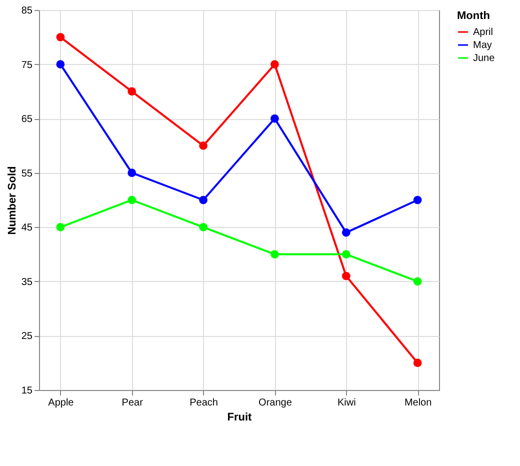 The width and height of the screenshot is (520, 466). Describe the element at coordinates (27, 120) in the screenshot. I see `y-tick-label: 65` at that location.